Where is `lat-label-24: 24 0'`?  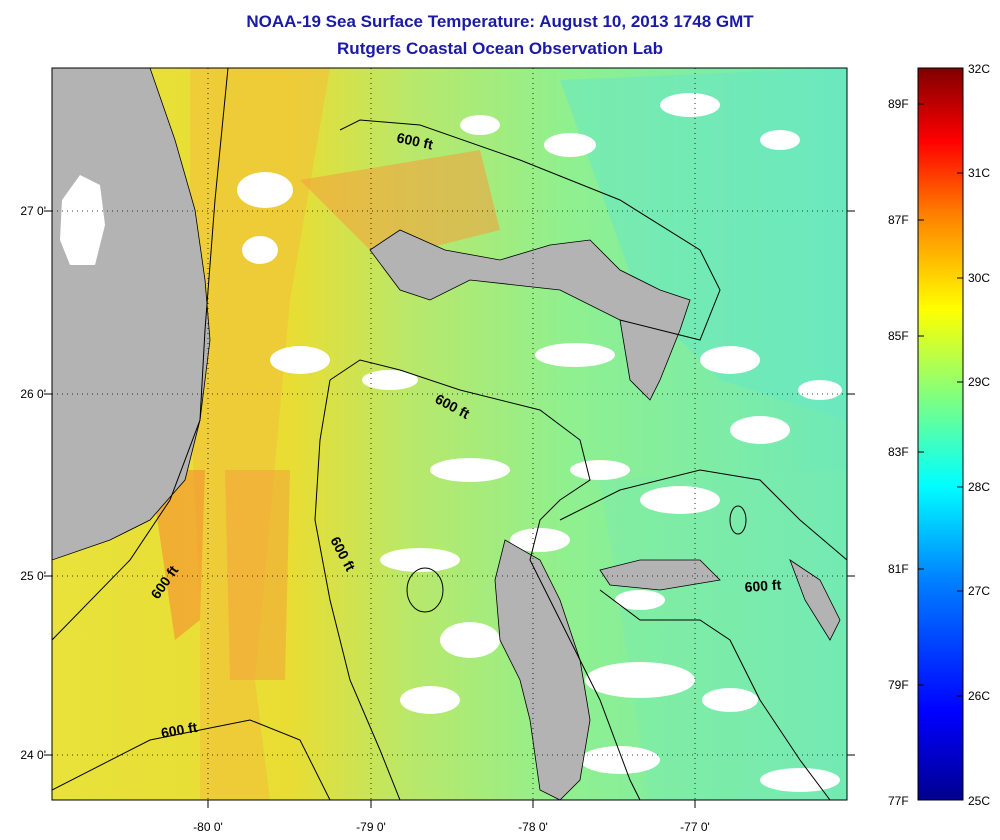 lat-label-24: 24 0' is located at coordinates (33, 755).